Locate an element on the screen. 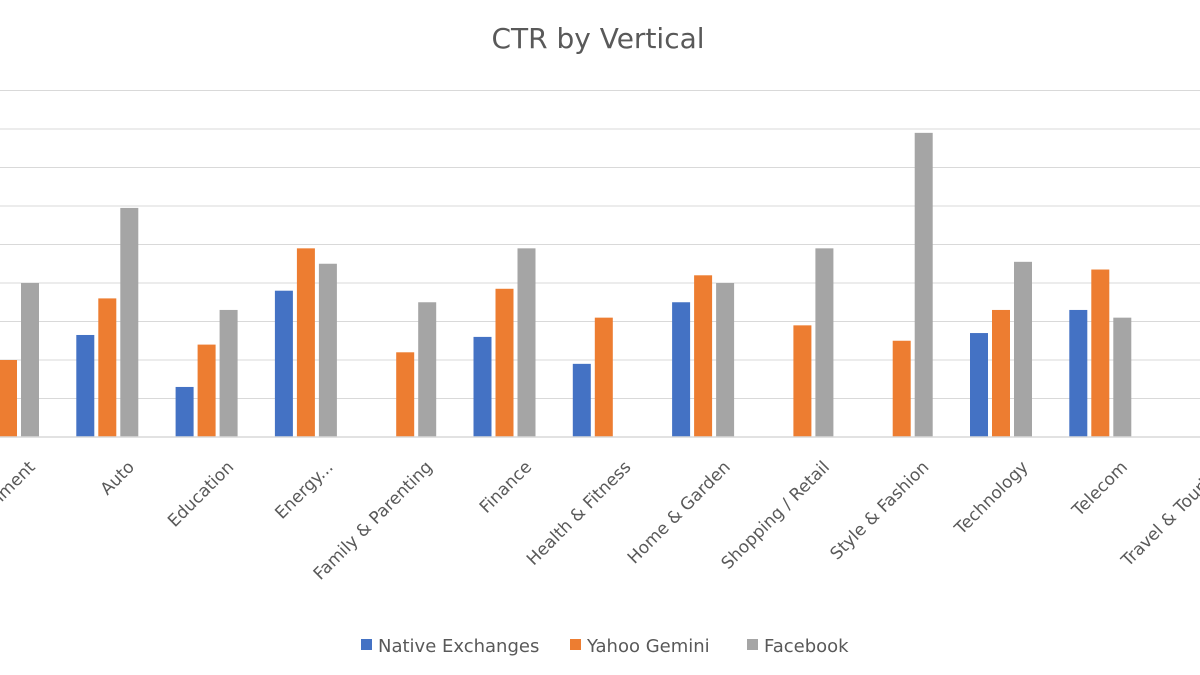 This screenshot has height=675, width=1200. legend: Native Exchanges Yahoo Gemini Facebook is located at coordinates (605, 646).